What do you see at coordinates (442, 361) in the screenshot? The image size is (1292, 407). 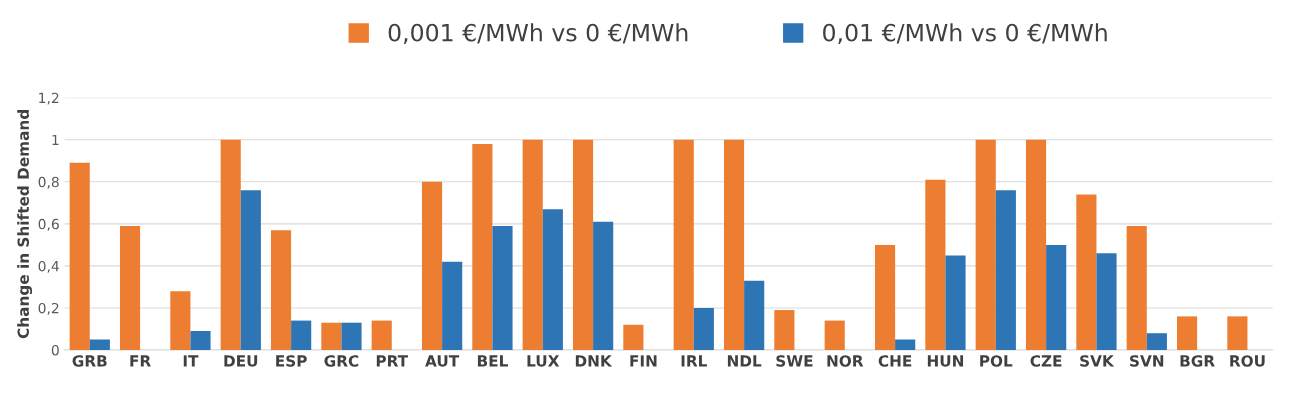 I see `x-tick-label: AUT` at bounding box center [442, 361].